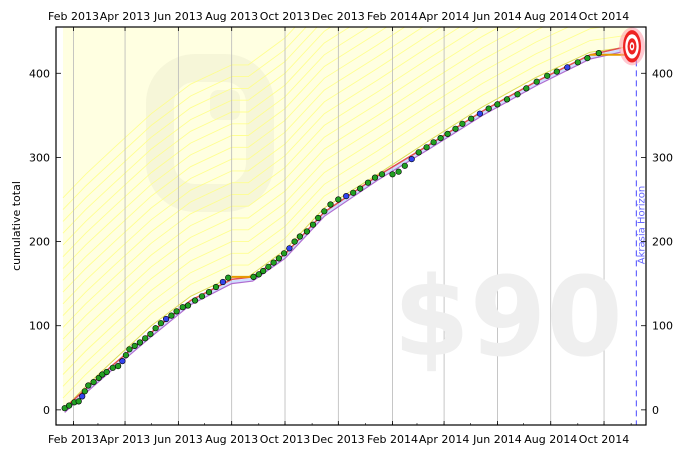 This screenshot has width=696, height=453. I want to click on smiley-watermark, so click(210, 133).